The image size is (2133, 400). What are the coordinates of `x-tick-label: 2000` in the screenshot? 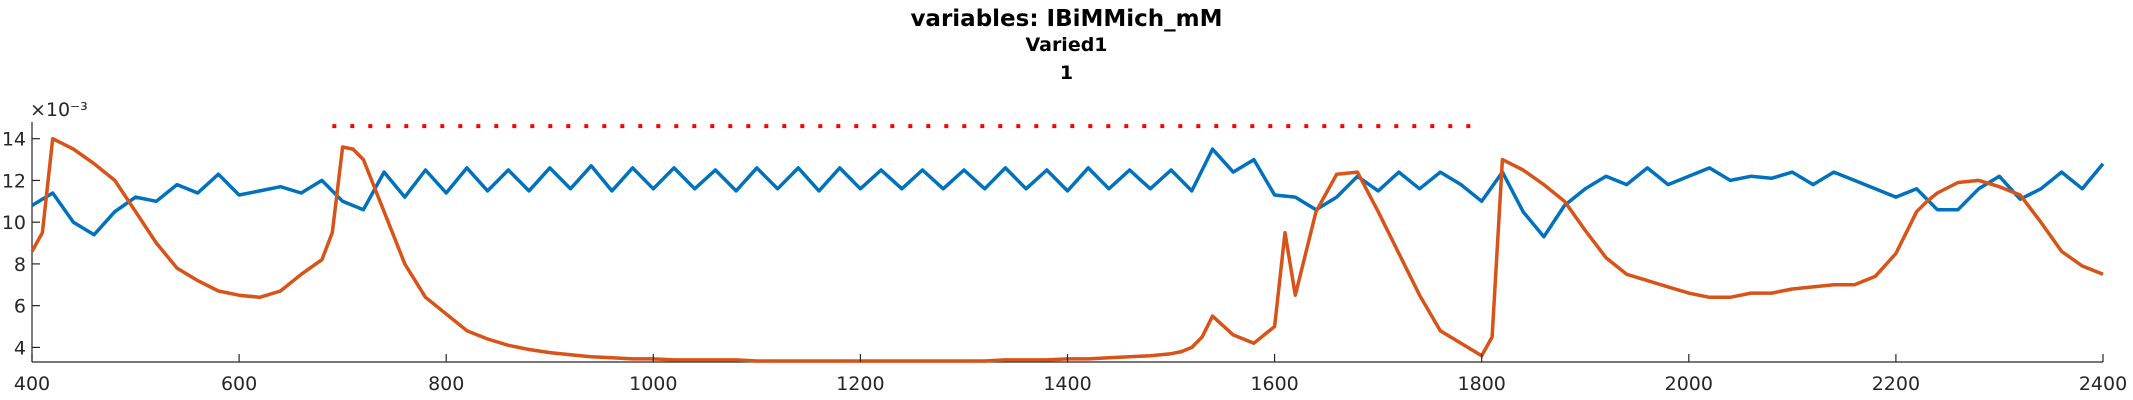 It's located at (1689, 384).